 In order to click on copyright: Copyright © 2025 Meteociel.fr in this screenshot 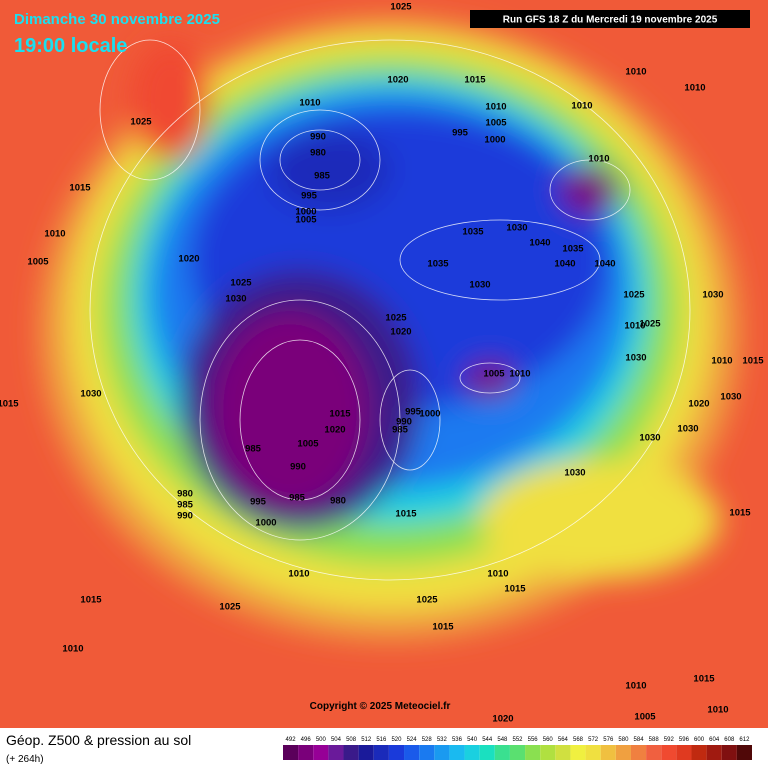, I will do `click(380, 706)`.